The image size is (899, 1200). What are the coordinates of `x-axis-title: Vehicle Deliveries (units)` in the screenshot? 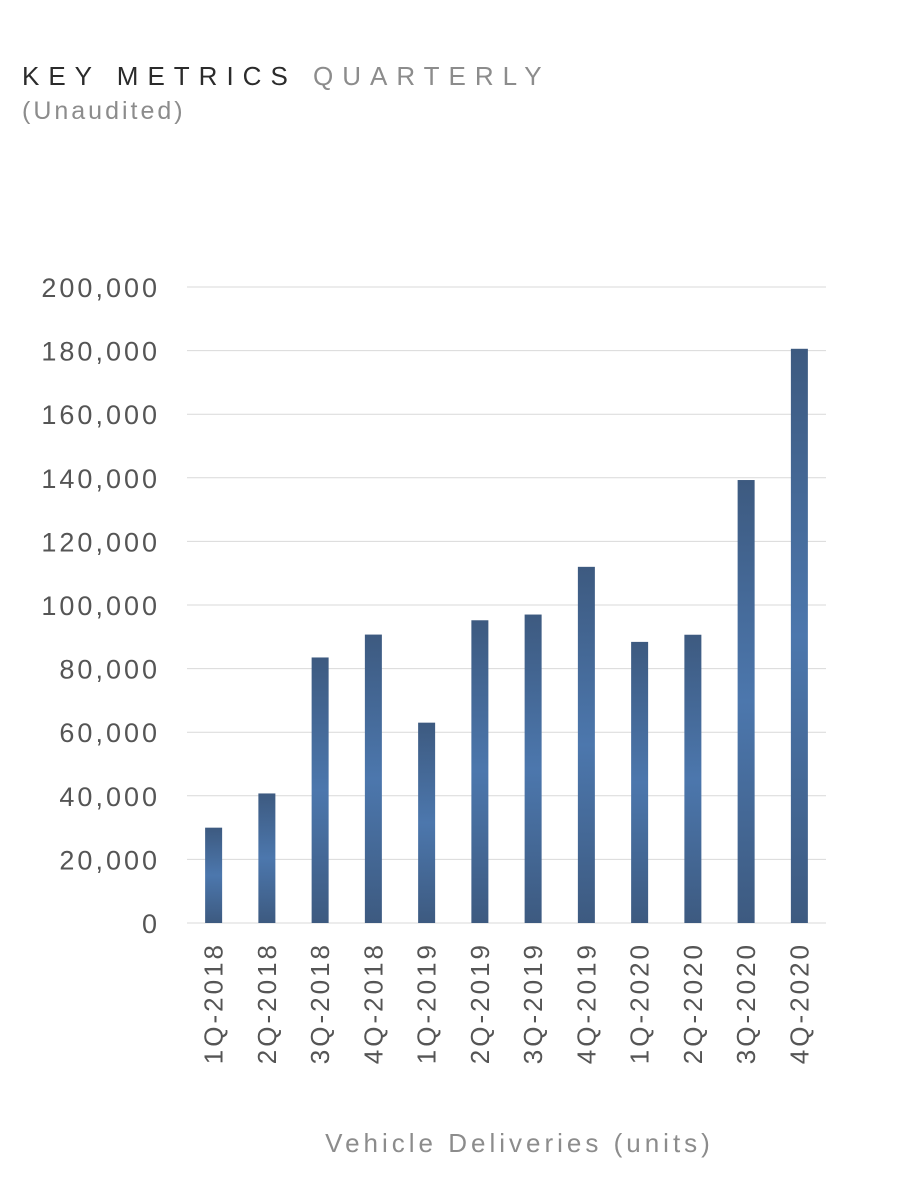 It's located at (519, 1143).